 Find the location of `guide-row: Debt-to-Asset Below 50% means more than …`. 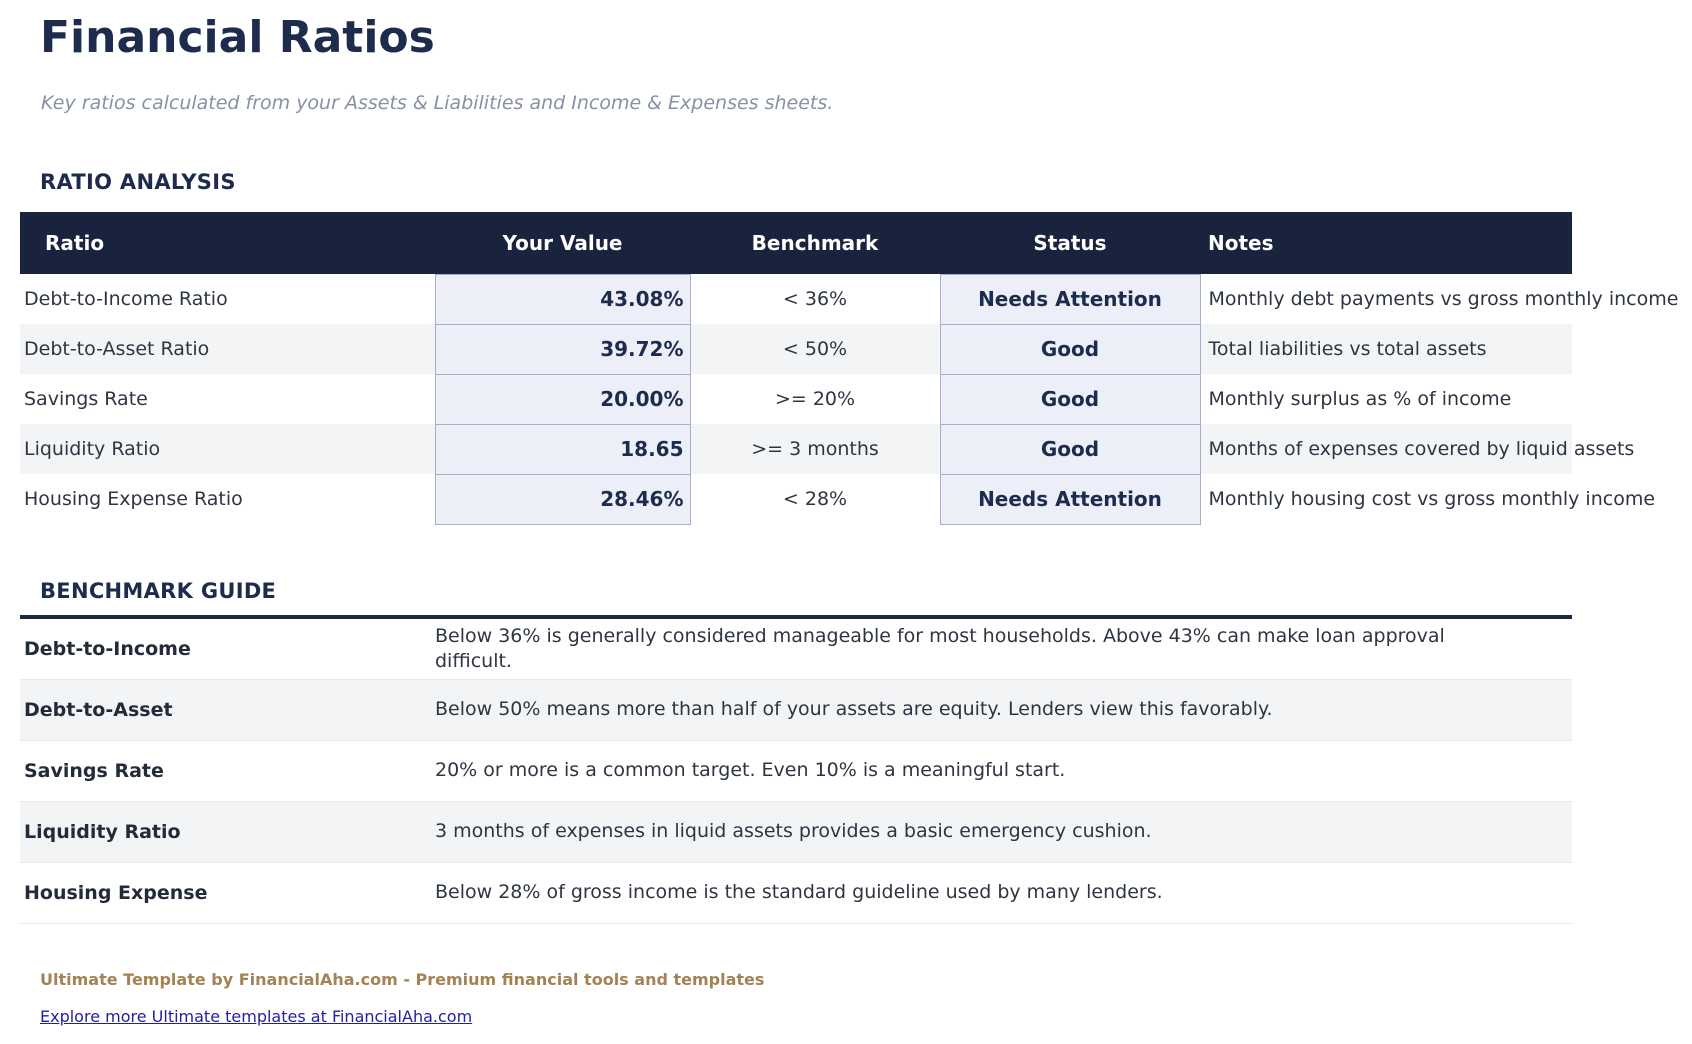

guide-row: Debt-to-Asset Below 50% means more than … is located at coordinates (796, 710).